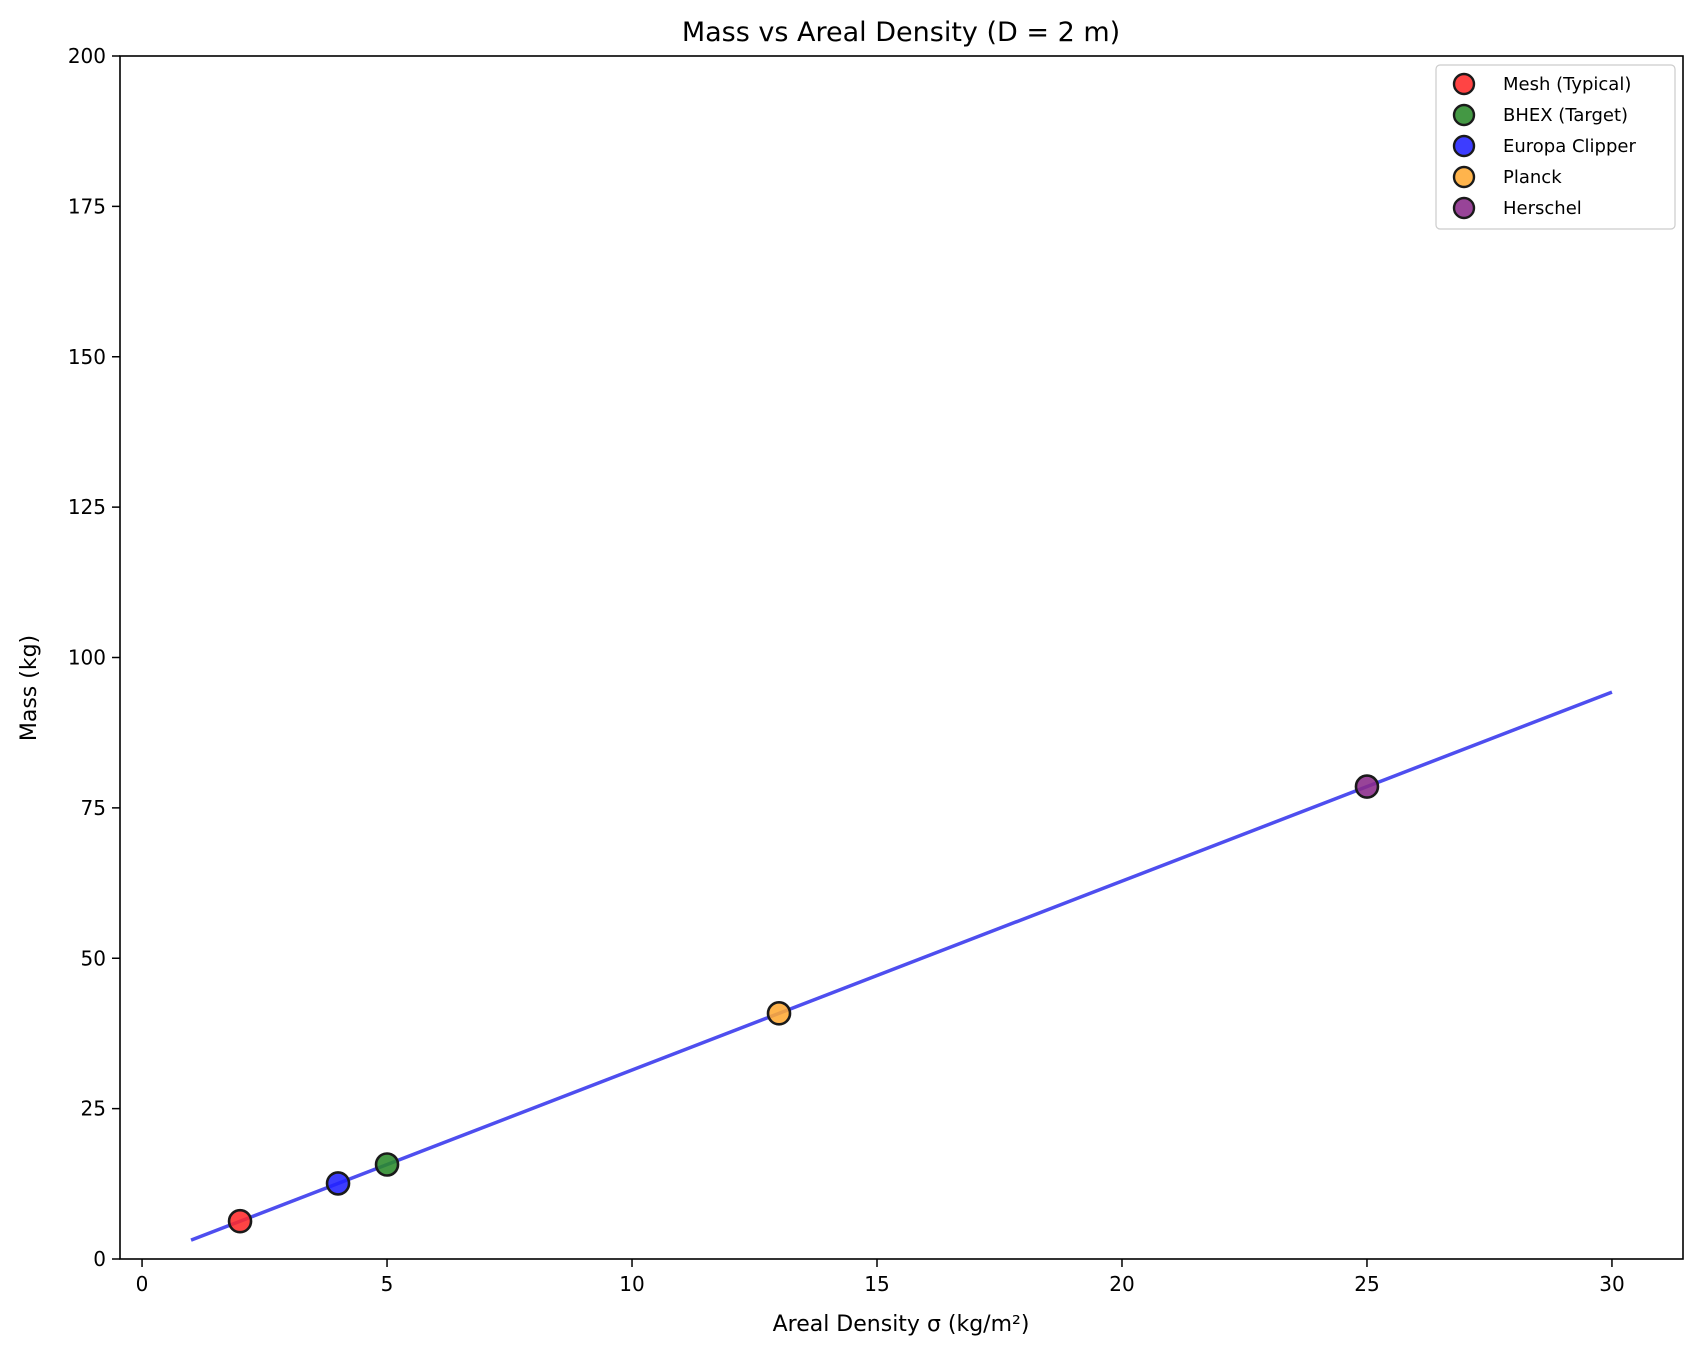 The height and width of the screenshot is (1350, 1694). I want to click on legend-label: Europa Clipper, so click(1569, 146).